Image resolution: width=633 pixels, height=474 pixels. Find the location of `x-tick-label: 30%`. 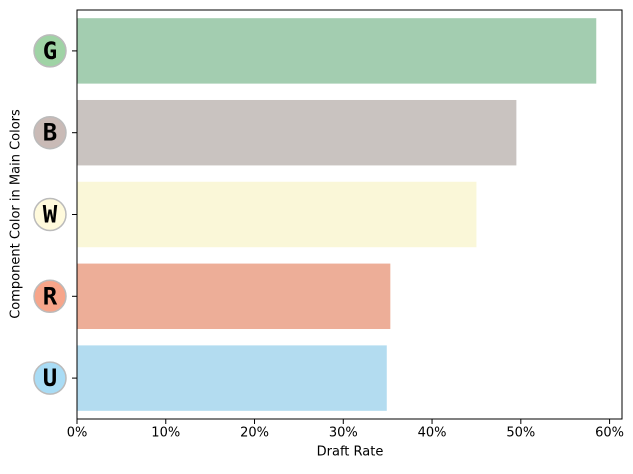

x-tick-label: 30% is located at coordinates (343, 433).